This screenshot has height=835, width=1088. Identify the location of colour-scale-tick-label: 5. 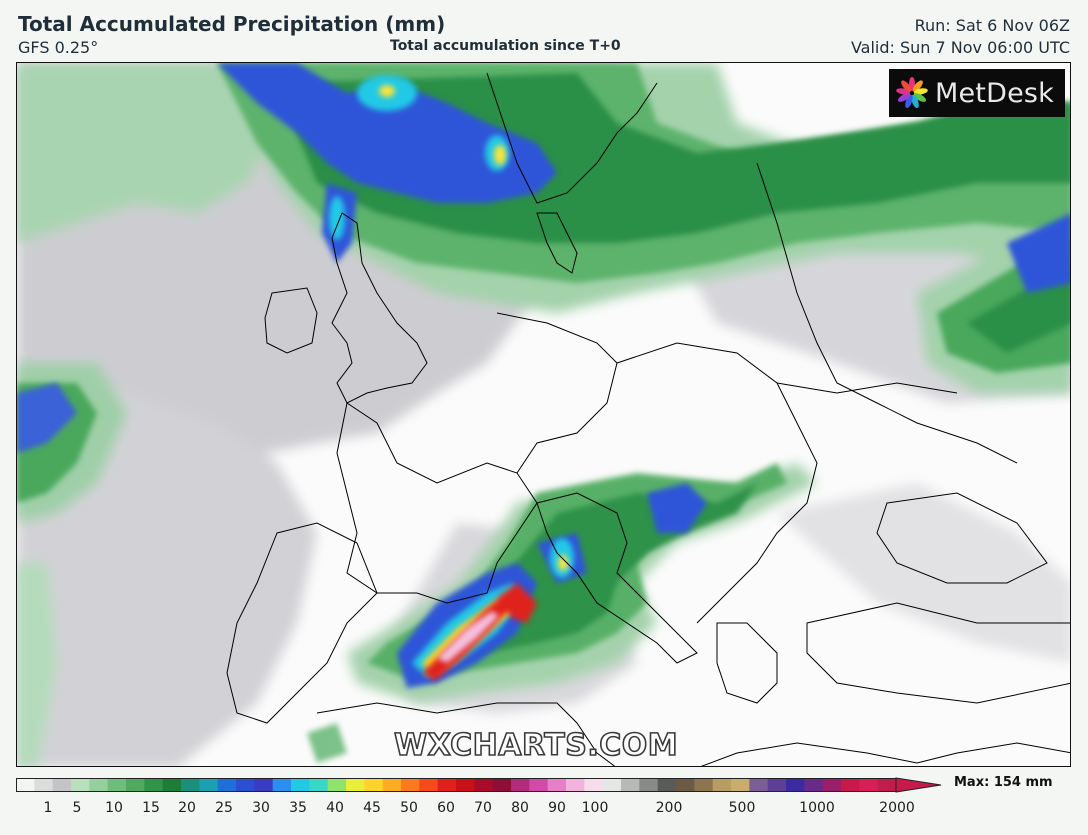
(77, 808).